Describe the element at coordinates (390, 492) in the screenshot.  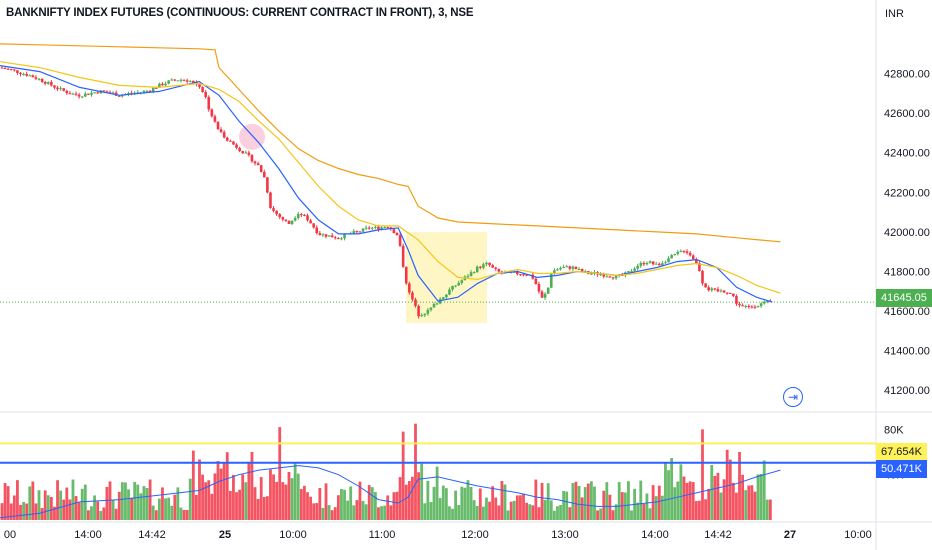
I see `volume-average-line` at that location.